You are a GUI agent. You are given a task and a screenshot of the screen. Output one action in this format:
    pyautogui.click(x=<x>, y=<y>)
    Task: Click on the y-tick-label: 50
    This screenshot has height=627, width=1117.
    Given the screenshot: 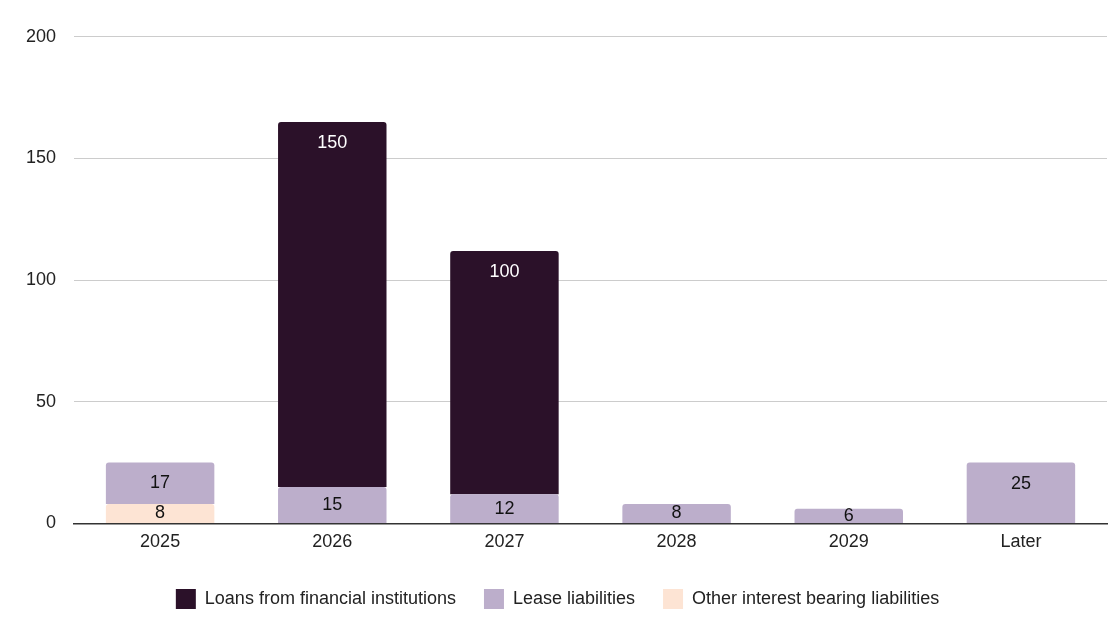 What is the action you would take?
    pyautogui.click(x=46, y=400)
    